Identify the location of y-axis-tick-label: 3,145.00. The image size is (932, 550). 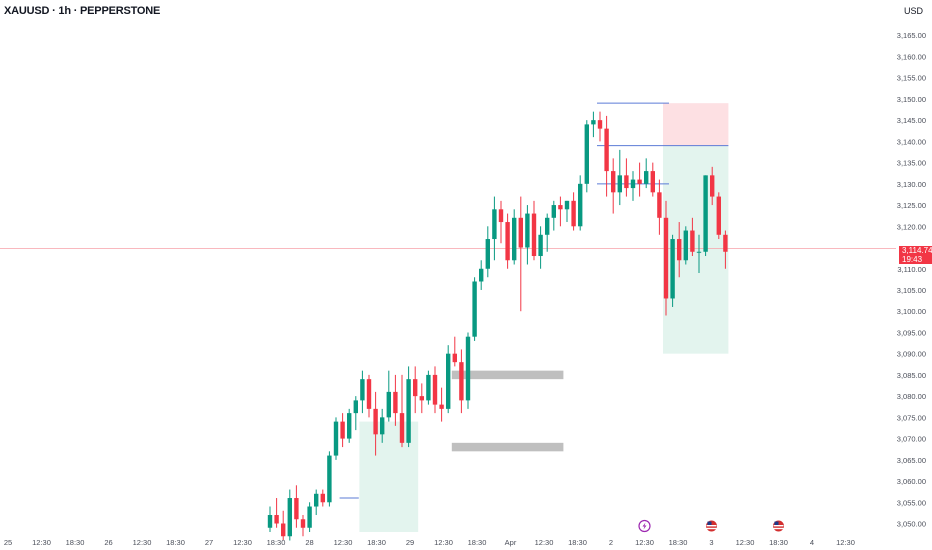
(911, 120).